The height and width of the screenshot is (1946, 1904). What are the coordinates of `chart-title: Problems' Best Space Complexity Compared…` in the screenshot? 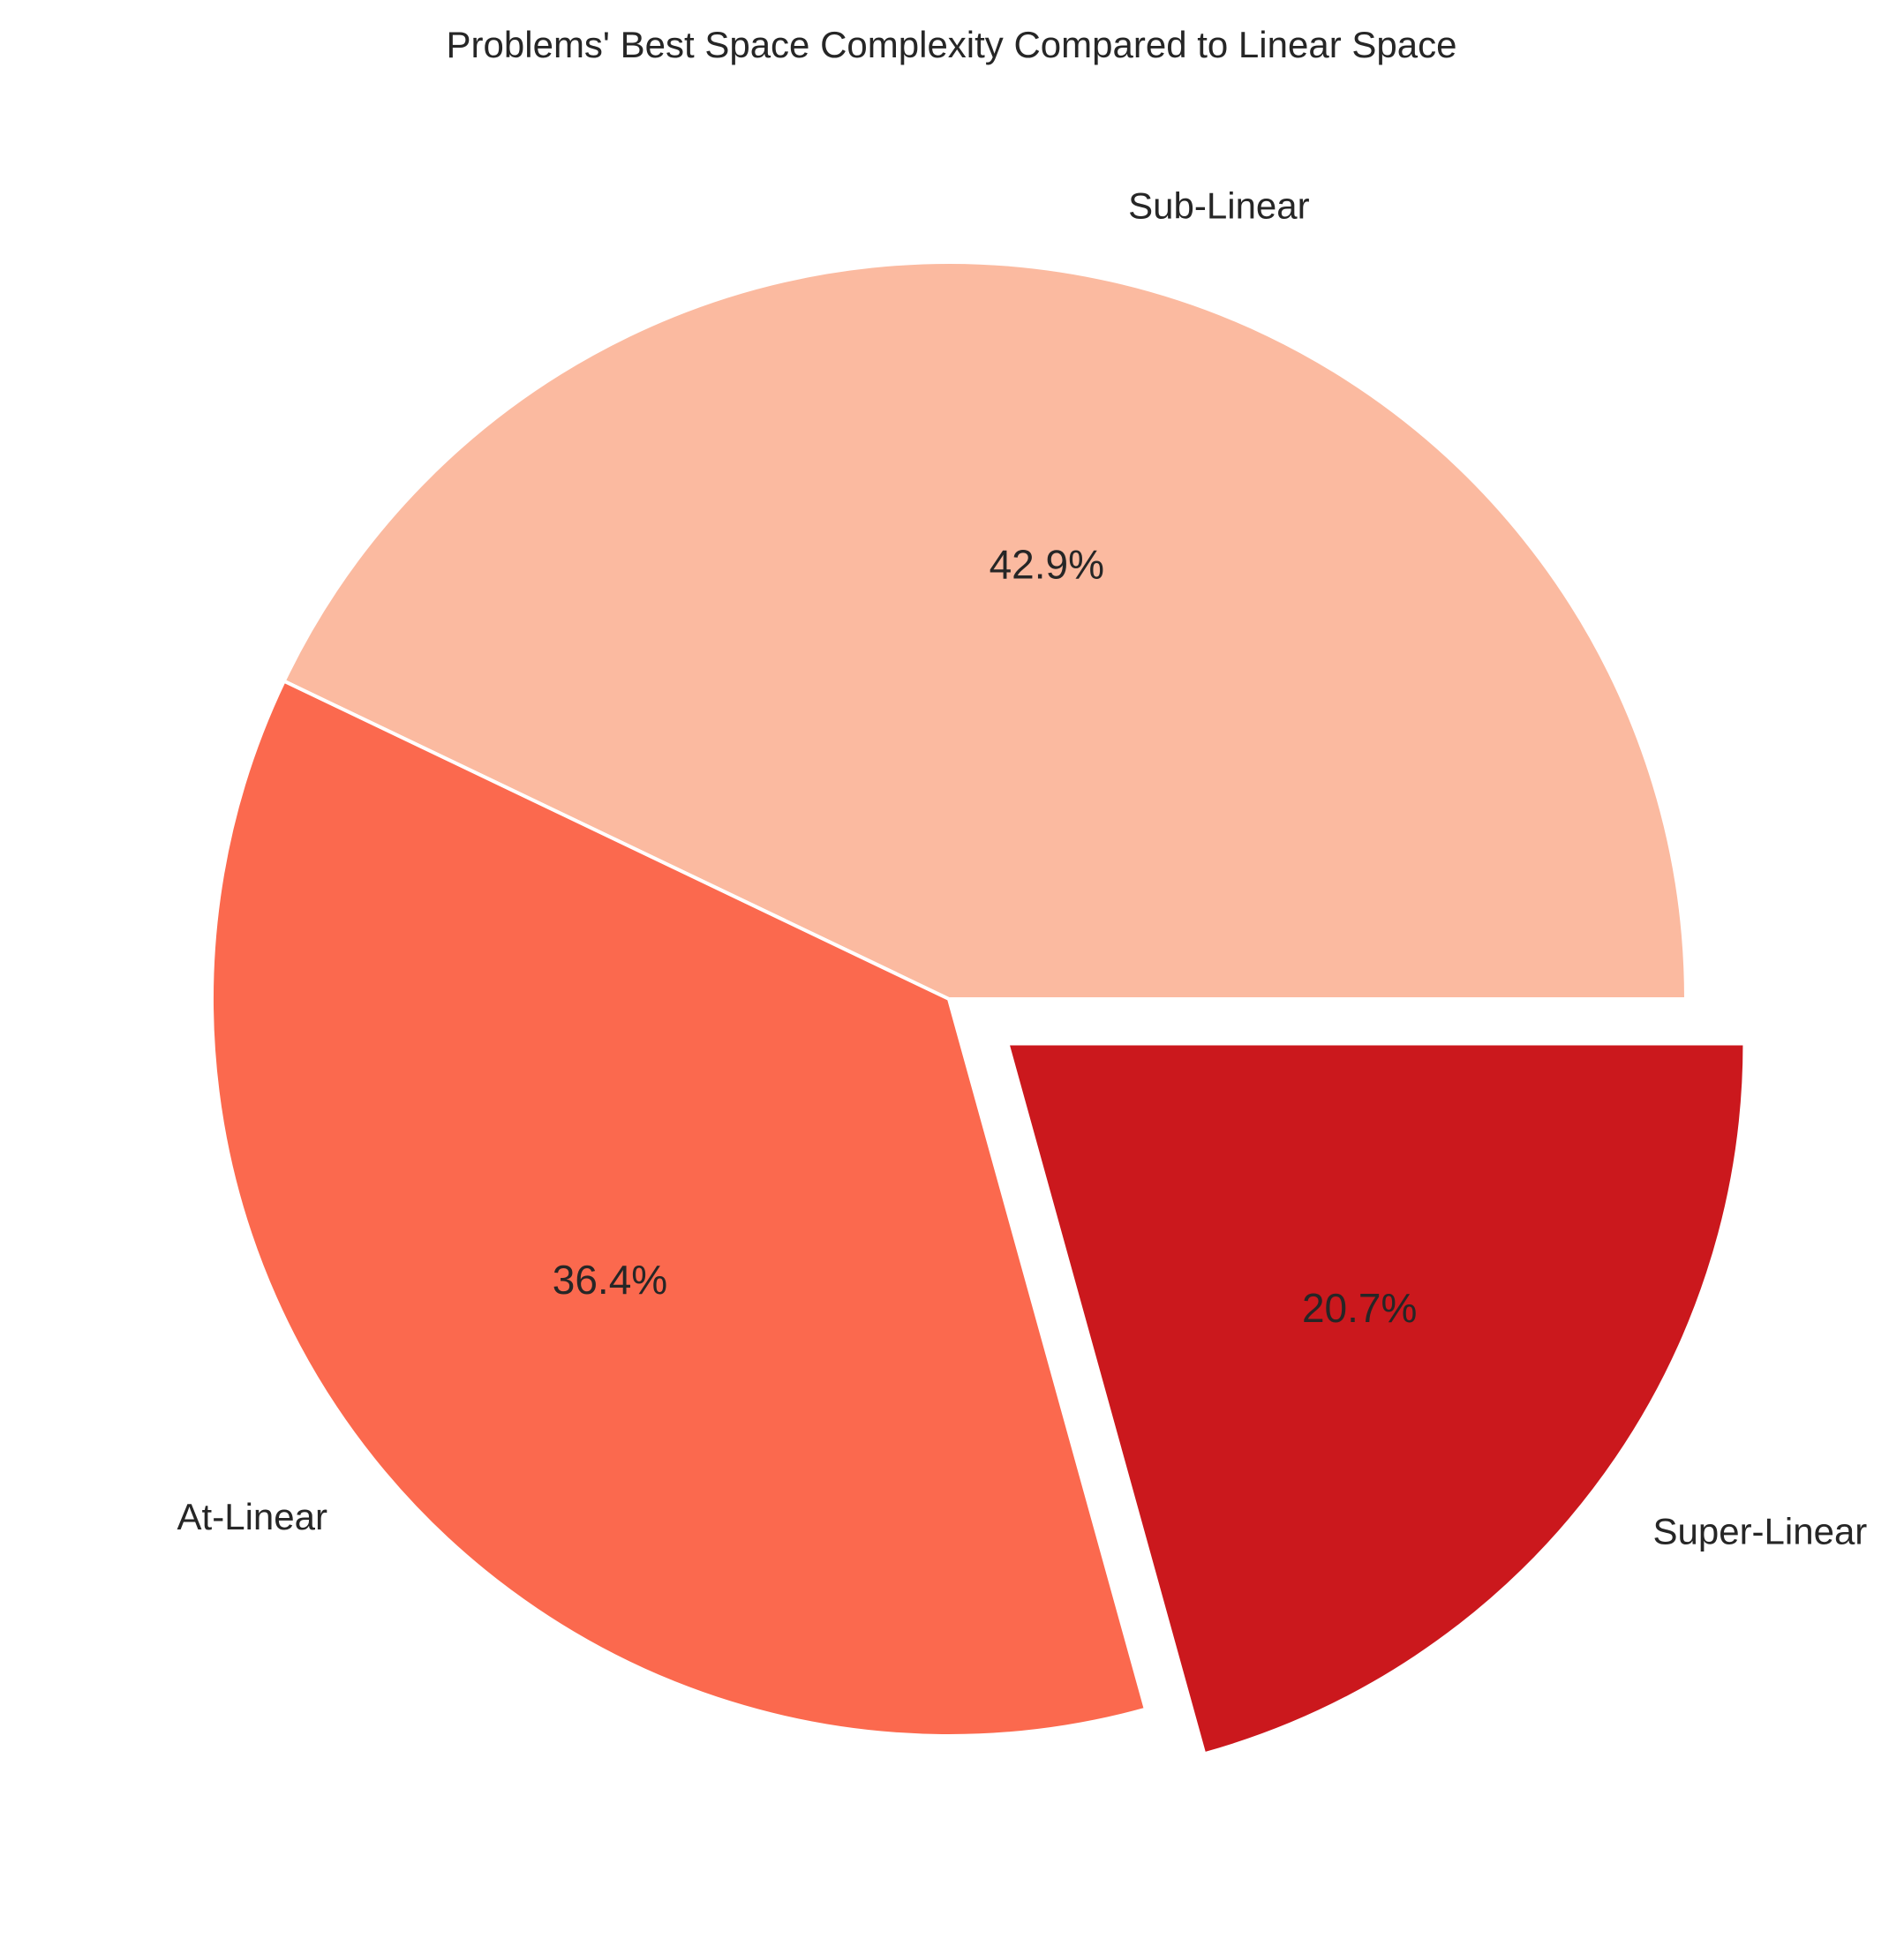 It's located at (952, 45).